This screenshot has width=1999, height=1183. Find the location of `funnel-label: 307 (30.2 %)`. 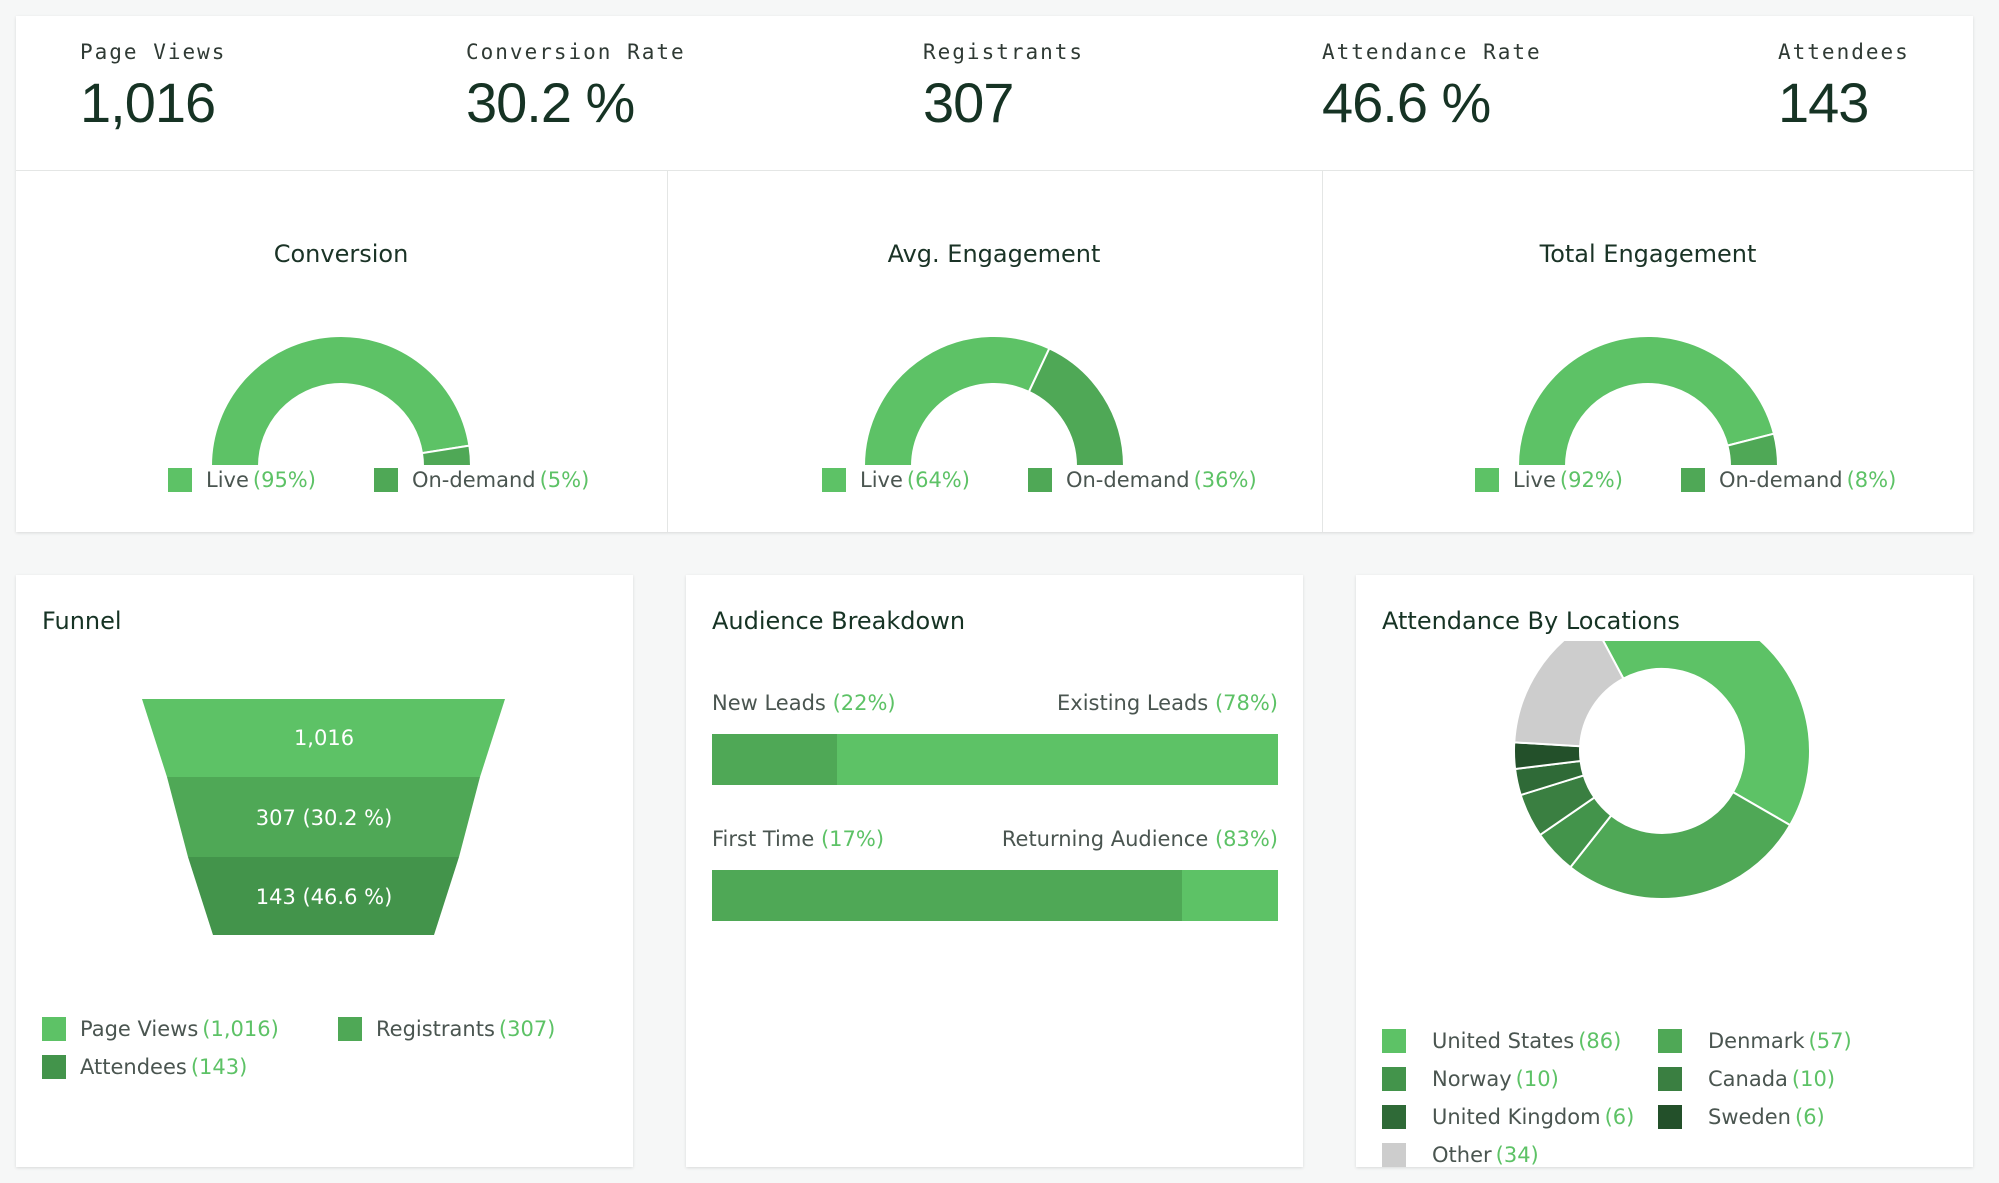

funnel-label: 307 (30.2 %) is located at coordinates (324, 818).